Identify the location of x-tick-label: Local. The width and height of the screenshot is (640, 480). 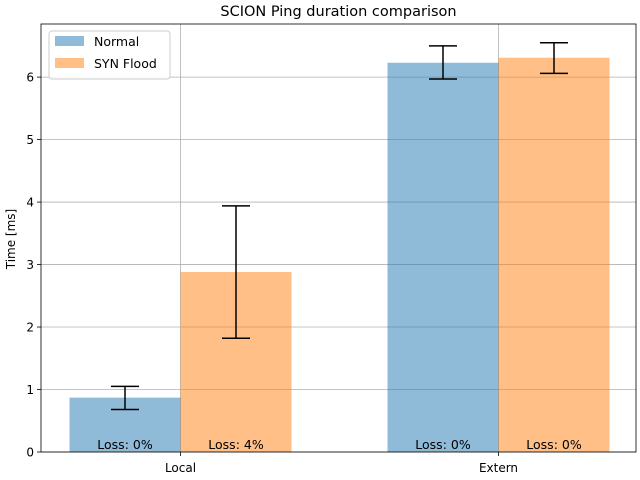
(180, 468).